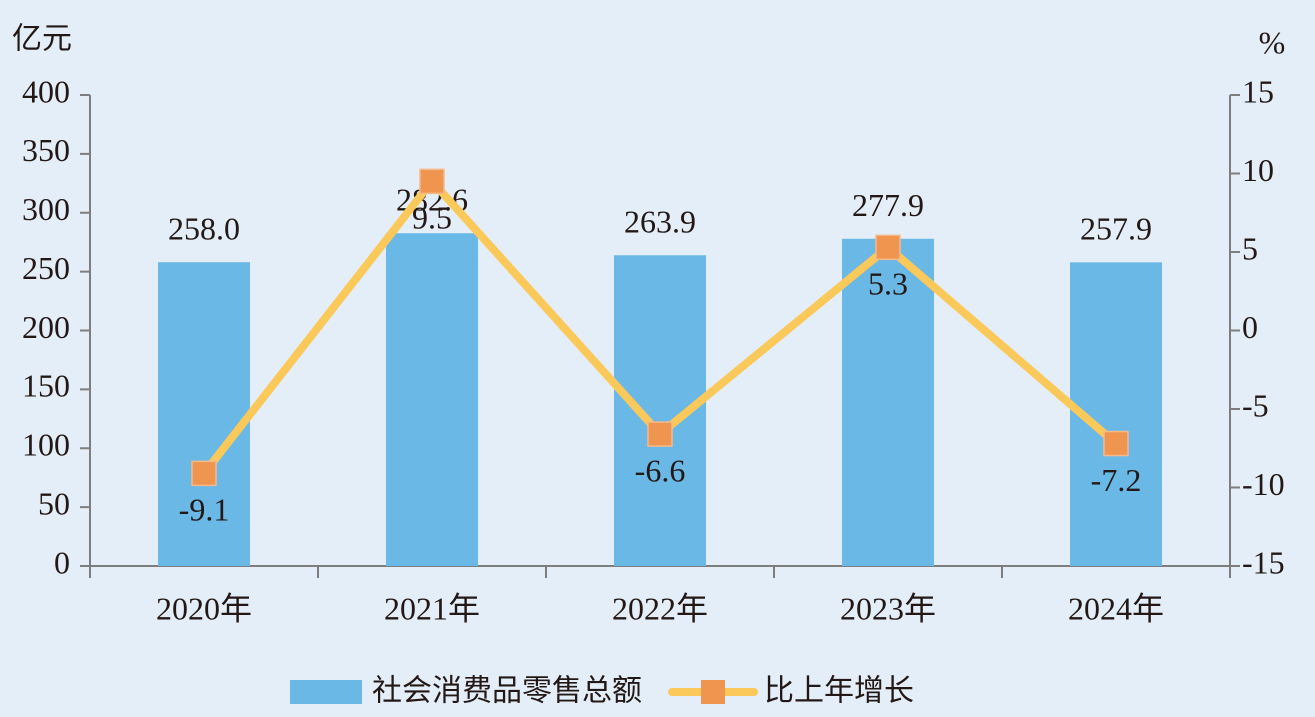 The height and width of the screenshot is (717, 1315). What do you see at coordinates (326, 692) in the screenshot?
I see `legend-swatch` at bounding box center [326, 692].